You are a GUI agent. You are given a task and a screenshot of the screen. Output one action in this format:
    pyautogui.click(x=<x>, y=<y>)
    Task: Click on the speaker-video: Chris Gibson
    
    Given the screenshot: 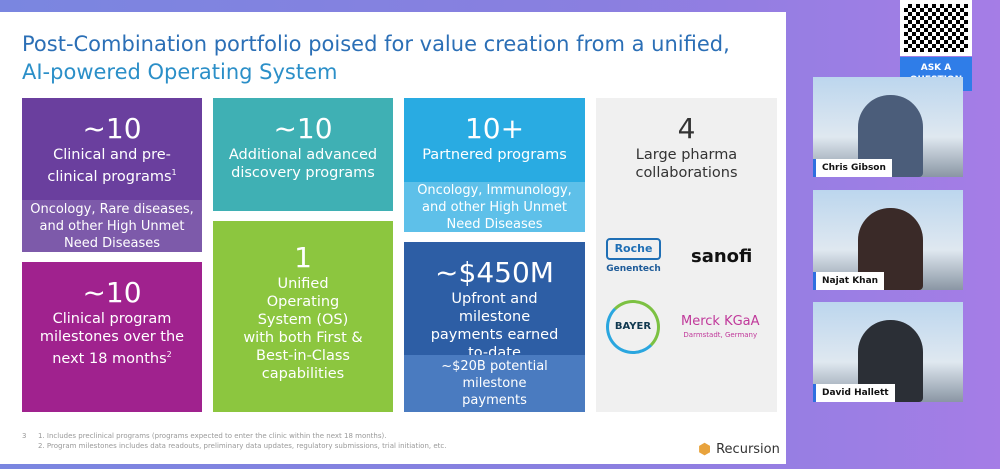 What is the action you would take?
    pyautogui.click(x=888, y=127)
    